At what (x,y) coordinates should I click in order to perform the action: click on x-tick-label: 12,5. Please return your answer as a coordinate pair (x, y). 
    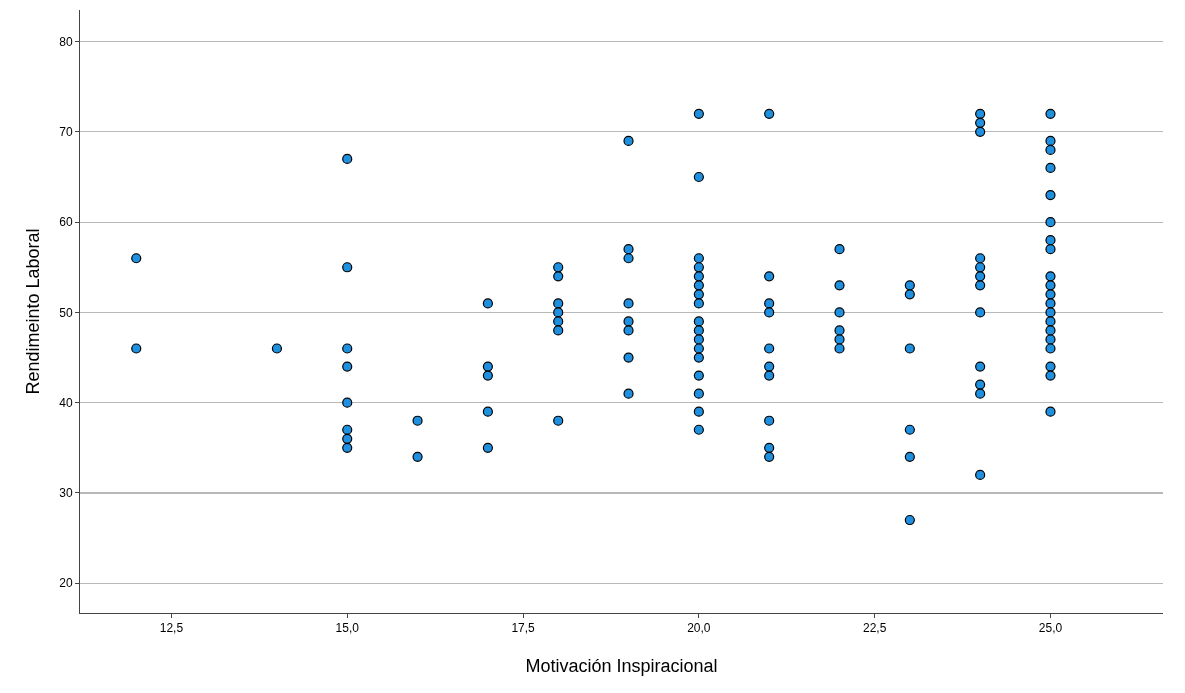
    Looking at the image, I should click on (171, 628).